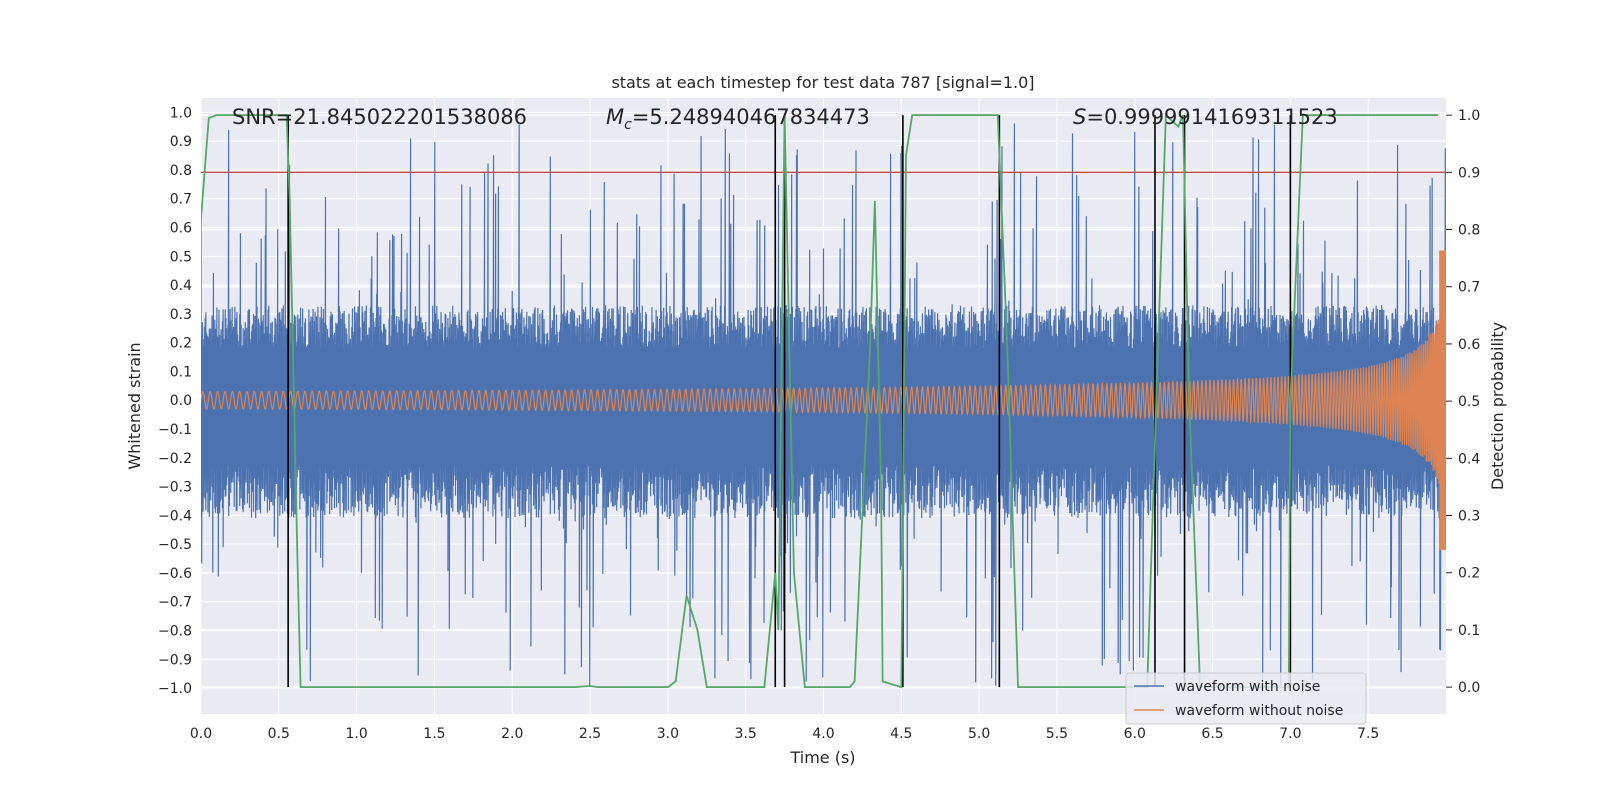  I want to click on x-tick-label: 5.5, so click(1057, 734).